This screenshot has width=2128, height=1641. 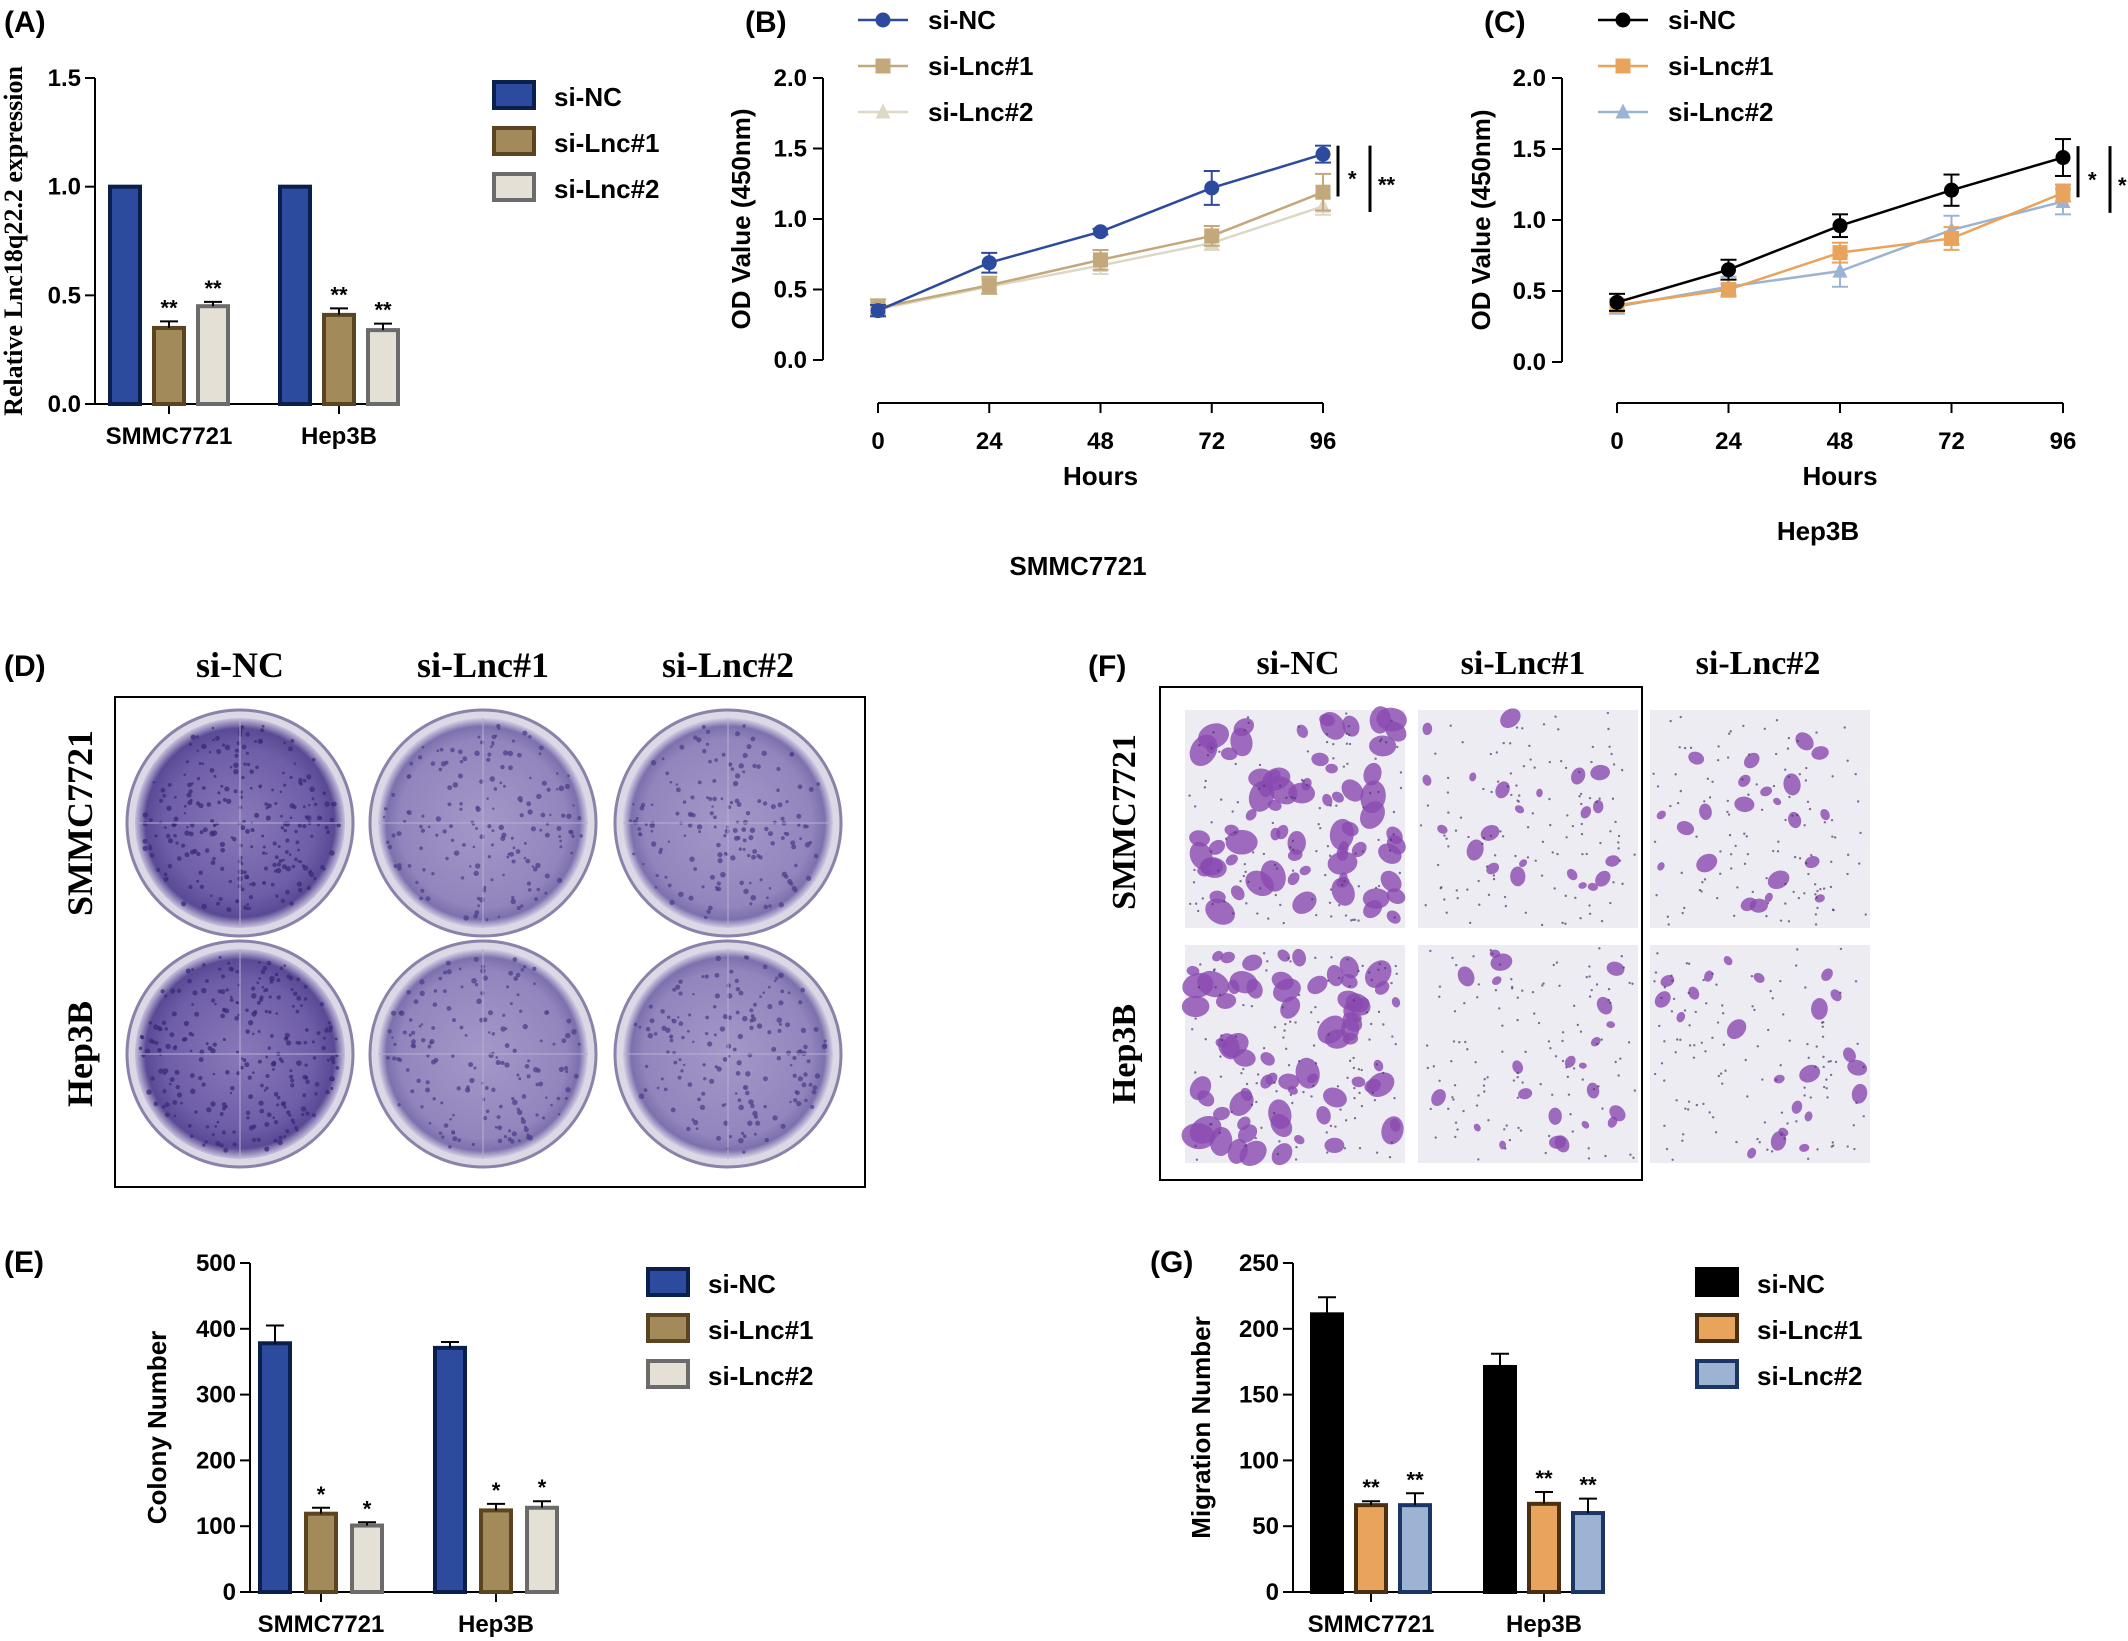 What do you see at coordinates (1171, 1262) in the screenshot?
I see `panel-label-g: (G)` at bounding box center [1171, 1262].